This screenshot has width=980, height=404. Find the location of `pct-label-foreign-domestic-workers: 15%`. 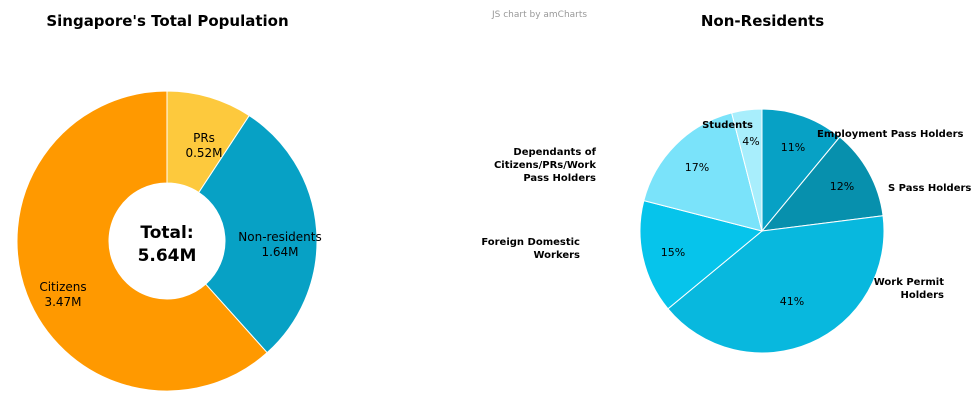

pct-label-foreign-domestic-workers: 15% is located at coordinates (673, 252).